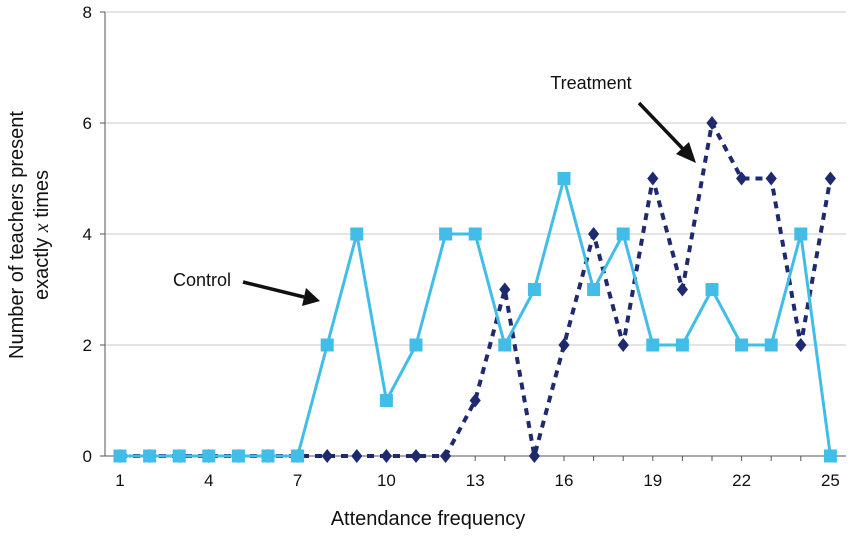 This screenshot has height=536, width=862. I want to click on x-tick-label: 25, so click(830, 480).